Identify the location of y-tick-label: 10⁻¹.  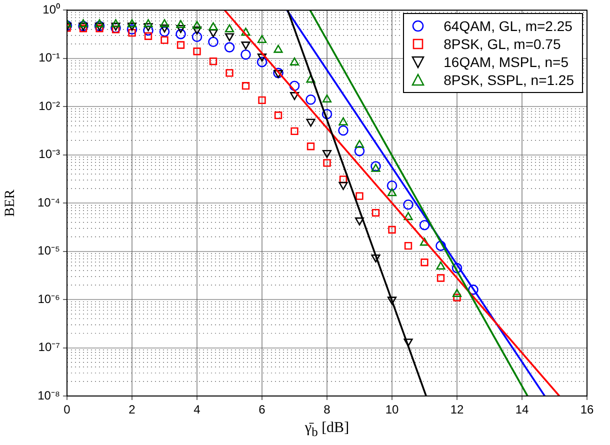
(49, 57).